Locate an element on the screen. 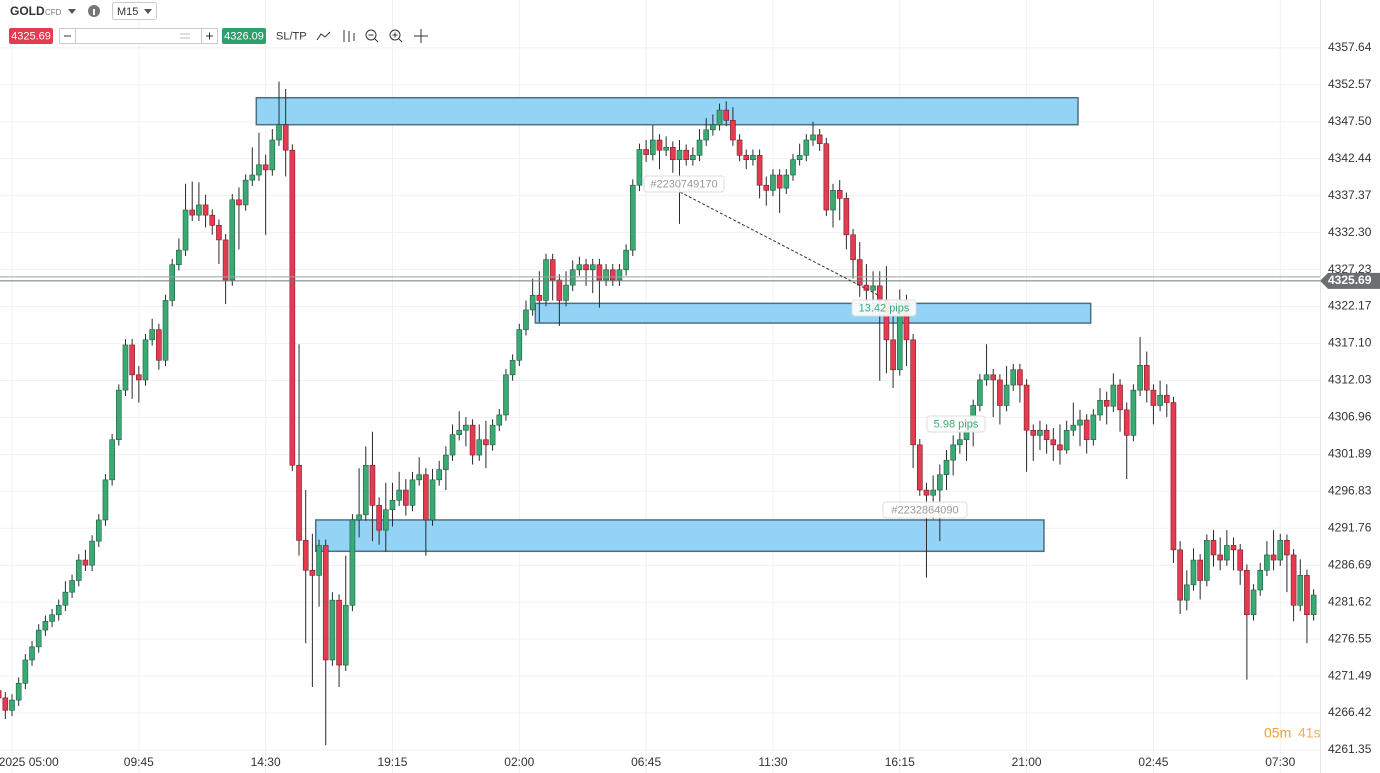  sell-button is located at coordinates (31, 36).